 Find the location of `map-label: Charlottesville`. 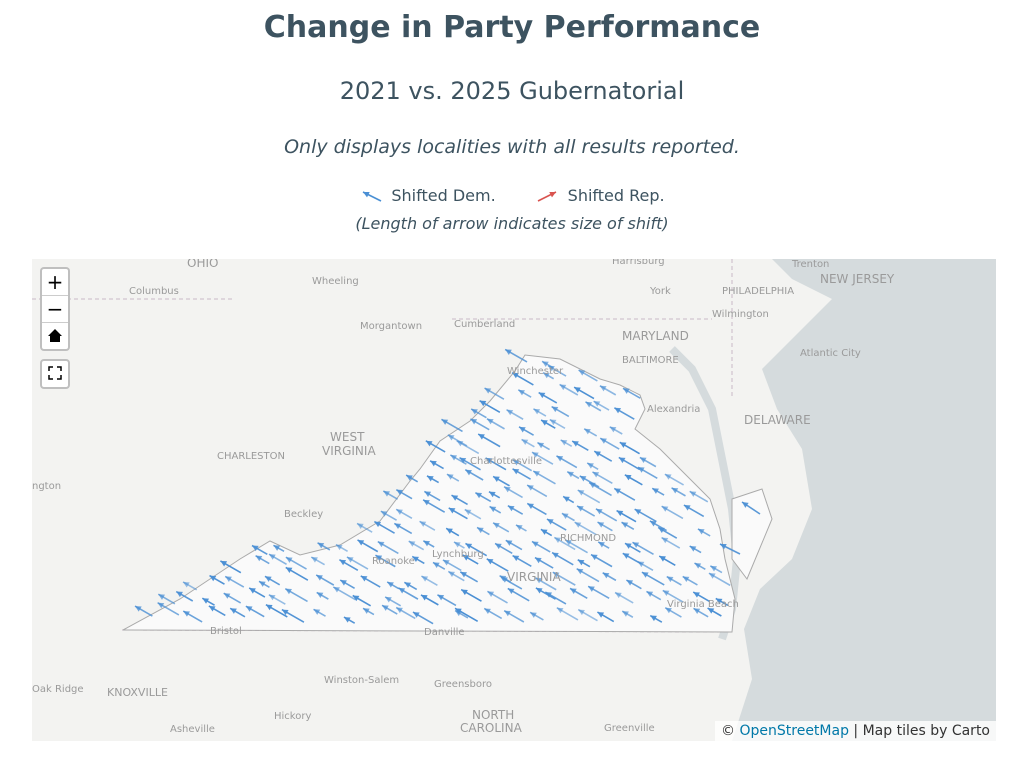

map-label: Charlottesville is located at coordinates (506, 461).